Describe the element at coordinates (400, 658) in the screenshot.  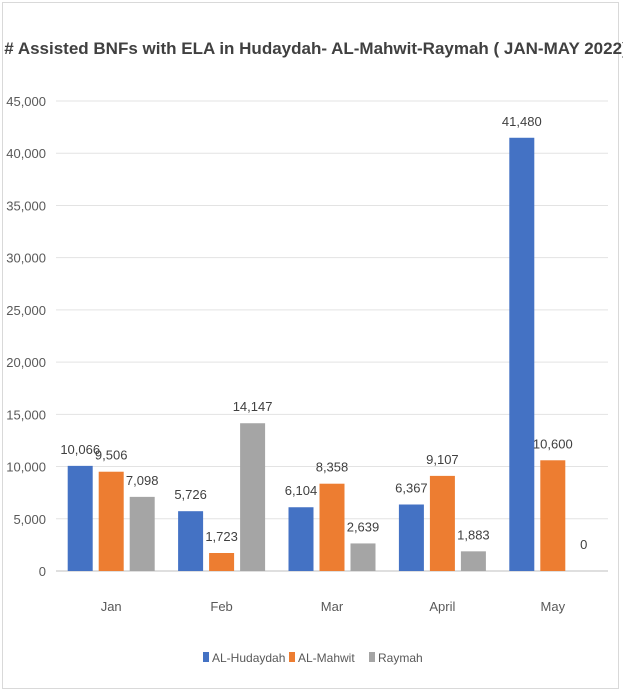
I see `legend-label: Raymah` at that location.